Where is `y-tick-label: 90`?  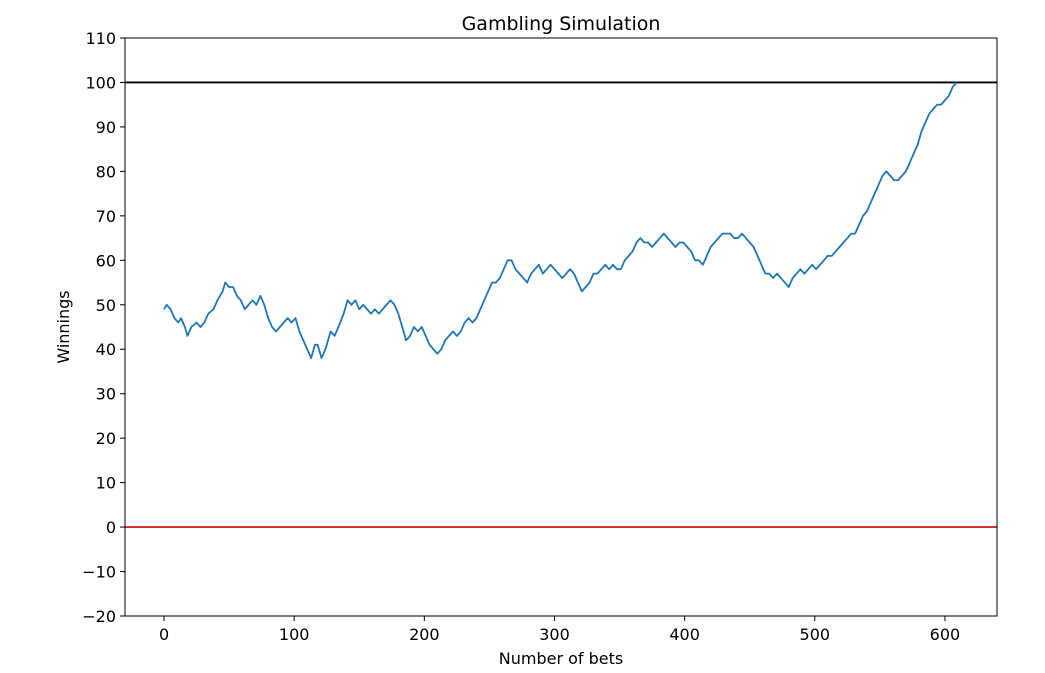
y-tick-label: 90 is located at coordinates (106, 127).